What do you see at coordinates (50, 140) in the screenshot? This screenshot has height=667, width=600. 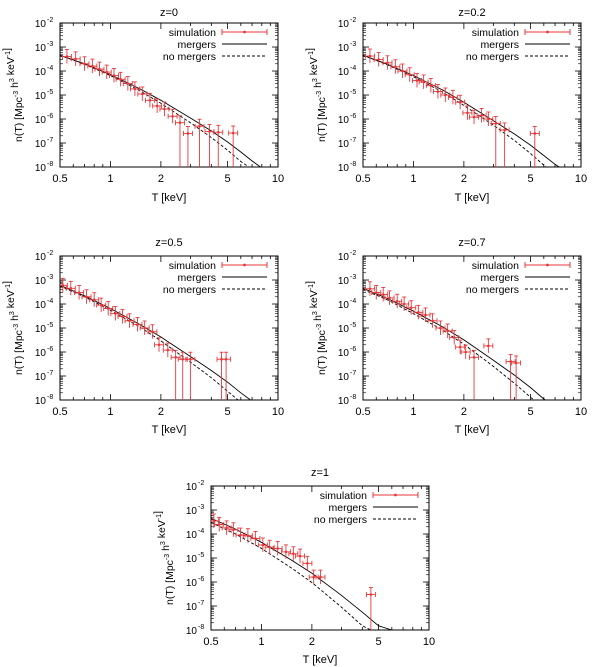 I see `y-tick-exponent: -7` at bounding box center [50, 140].